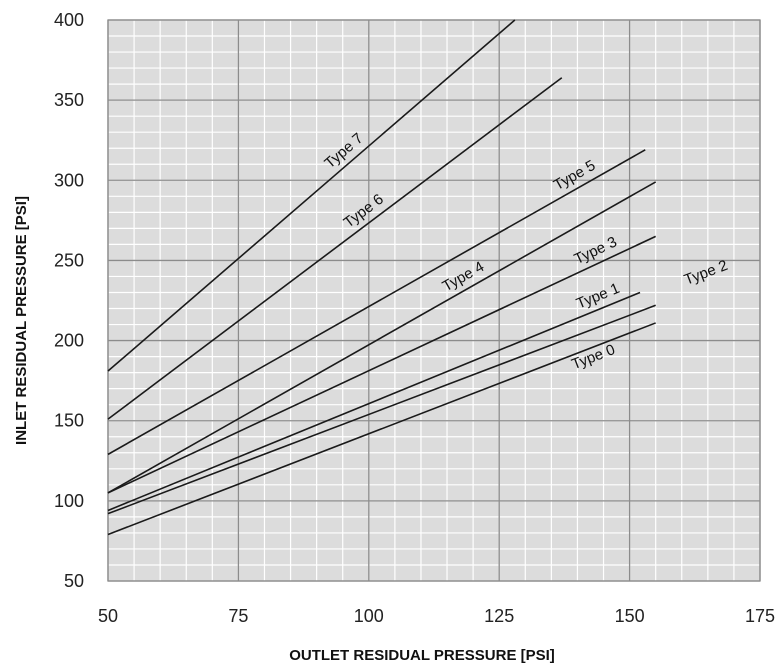  I want to click on y-tick-label: 250, so click(69, 260).